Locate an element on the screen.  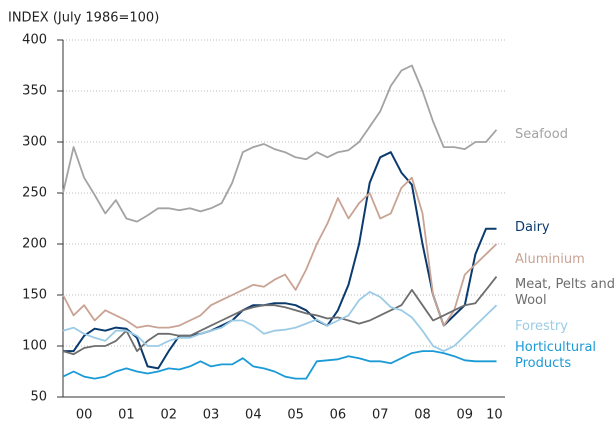
x-tick-label: 10 is located at coordinates (494, 415).